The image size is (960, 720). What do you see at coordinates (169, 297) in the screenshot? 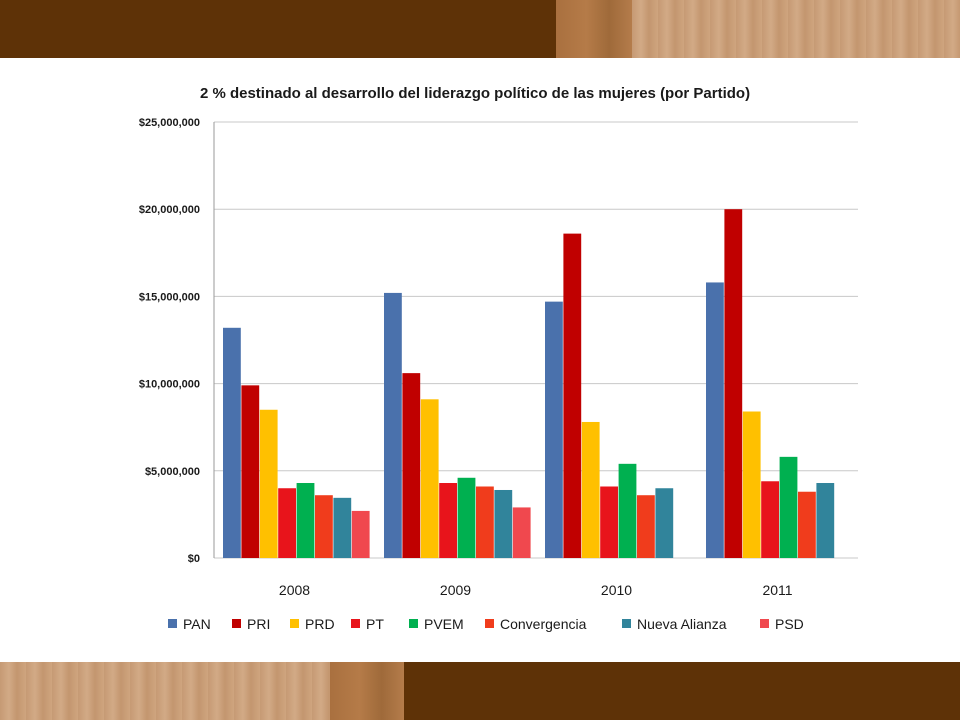
I see `y-tick-label: $15,000,000` at bounding box center [169, 297].